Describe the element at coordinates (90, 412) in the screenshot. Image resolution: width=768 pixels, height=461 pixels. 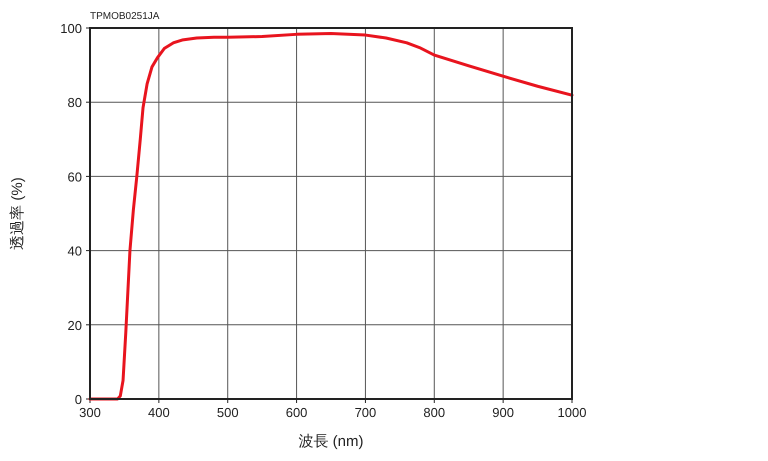
I see `x-tick-label: 300` at that location.